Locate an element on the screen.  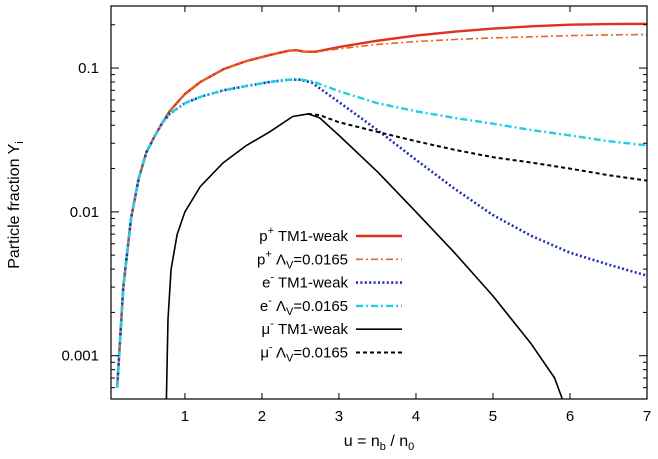
x-tick-label: 6 is located at coordinates (570, 416).